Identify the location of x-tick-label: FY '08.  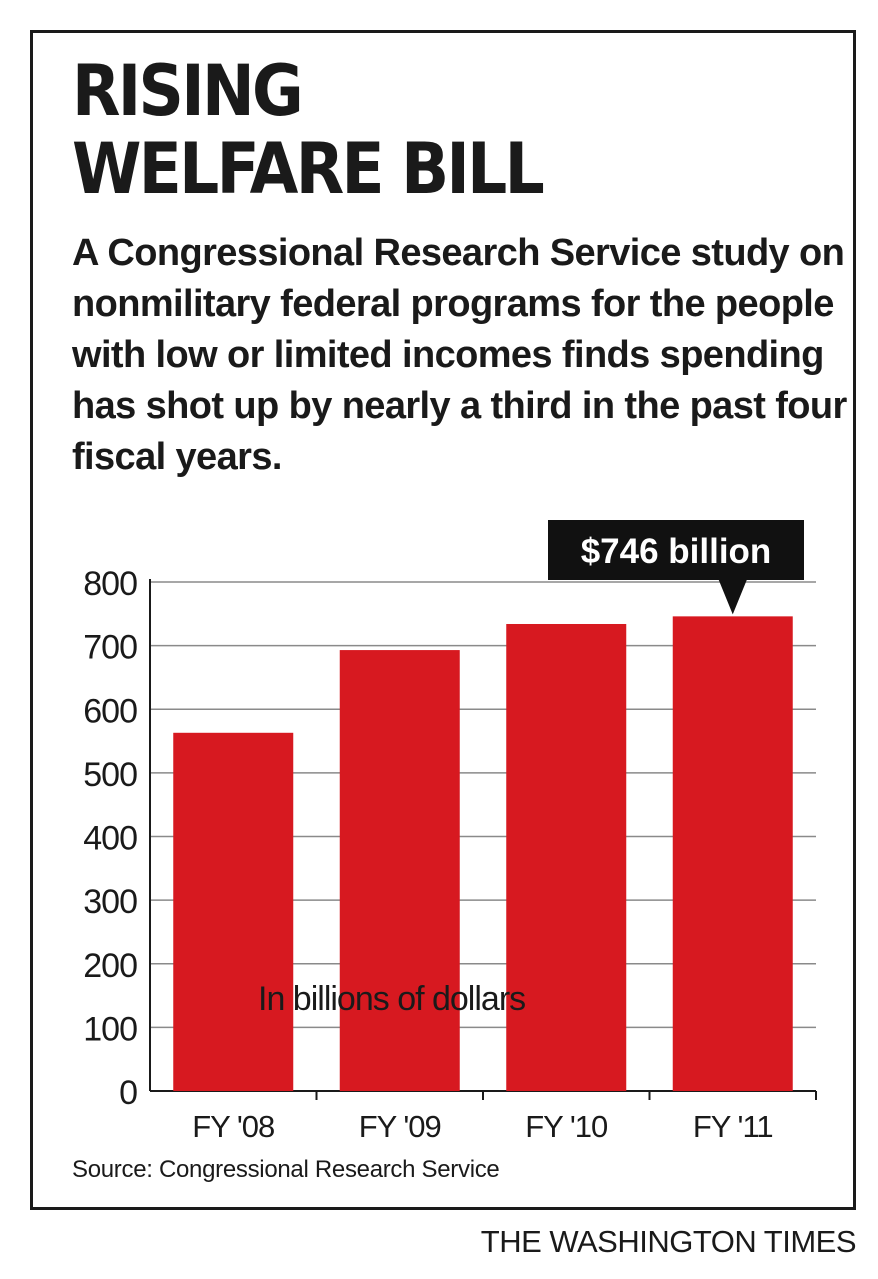
(233, 1126).